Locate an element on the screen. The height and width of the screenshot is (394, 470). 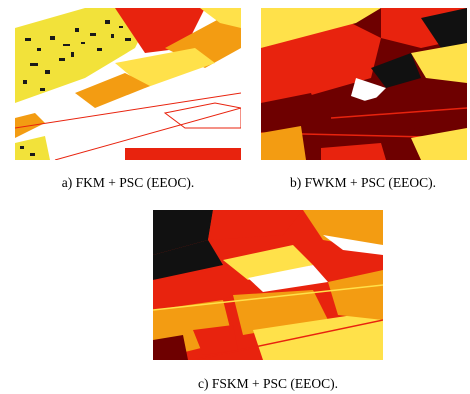
caption-c: c) FSKM + PSC (EEOC). is located at coordinates (267, 383).